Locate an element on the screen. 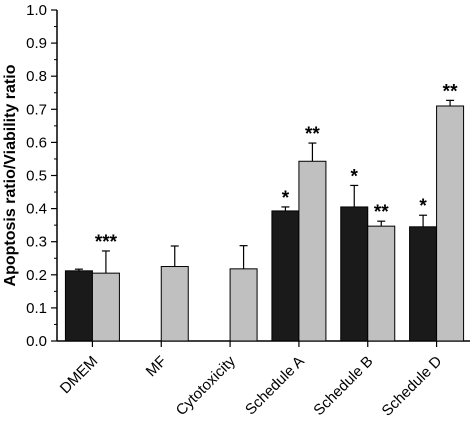 The image size is (476, 435). x-tick-label: MF is located at coordinates (156, 366).